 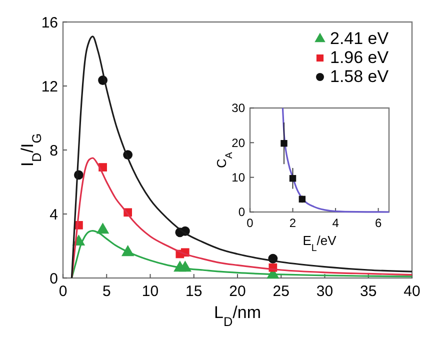 What do you see at coordinates (319, 243) in the screenshot?
I see `x-axis-title: E$_{L}$/eV` at bounding box center [319, 243].